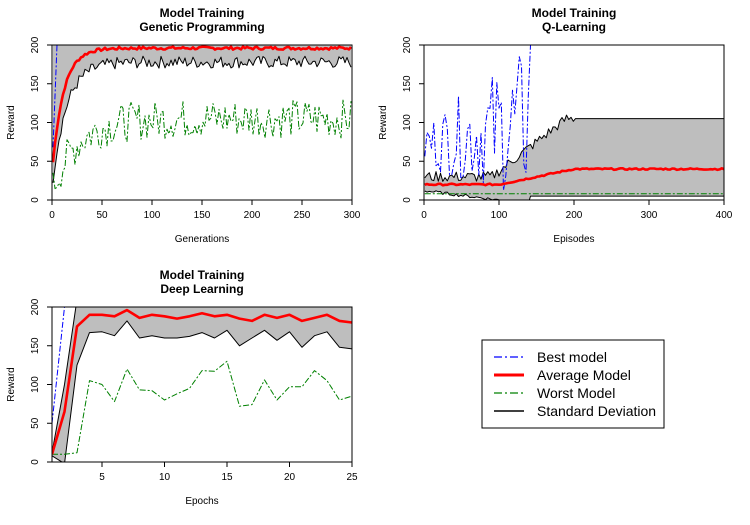 The width and height of the screenshot is (750, 525). Describe the element at coordinates (102, 477) in the screenshot. I see `x-tick-label: 5` at that location.